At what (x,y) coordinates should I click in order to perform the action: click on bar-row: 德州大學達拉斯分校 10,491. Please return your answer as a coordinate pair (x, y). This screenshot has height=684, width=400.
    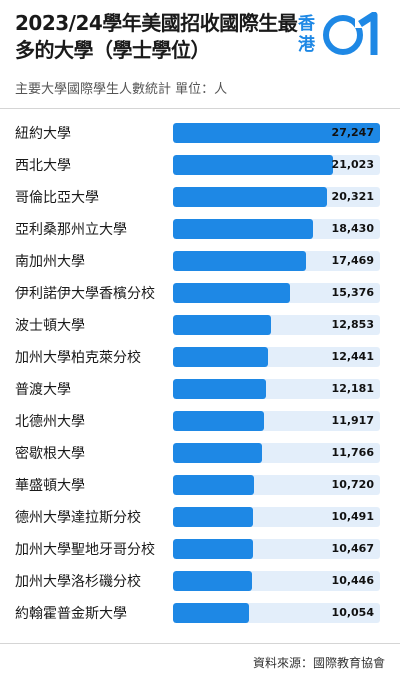
    Looking at the image, I should click on (200, 516).